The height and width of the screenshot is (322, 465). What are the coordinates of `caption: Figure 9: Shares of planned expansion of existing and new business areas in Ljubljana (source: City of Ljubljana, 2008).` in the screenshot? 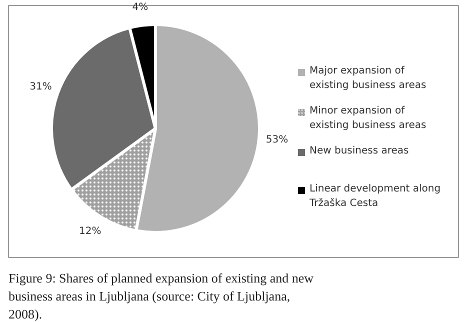 It's located at (161, 296).